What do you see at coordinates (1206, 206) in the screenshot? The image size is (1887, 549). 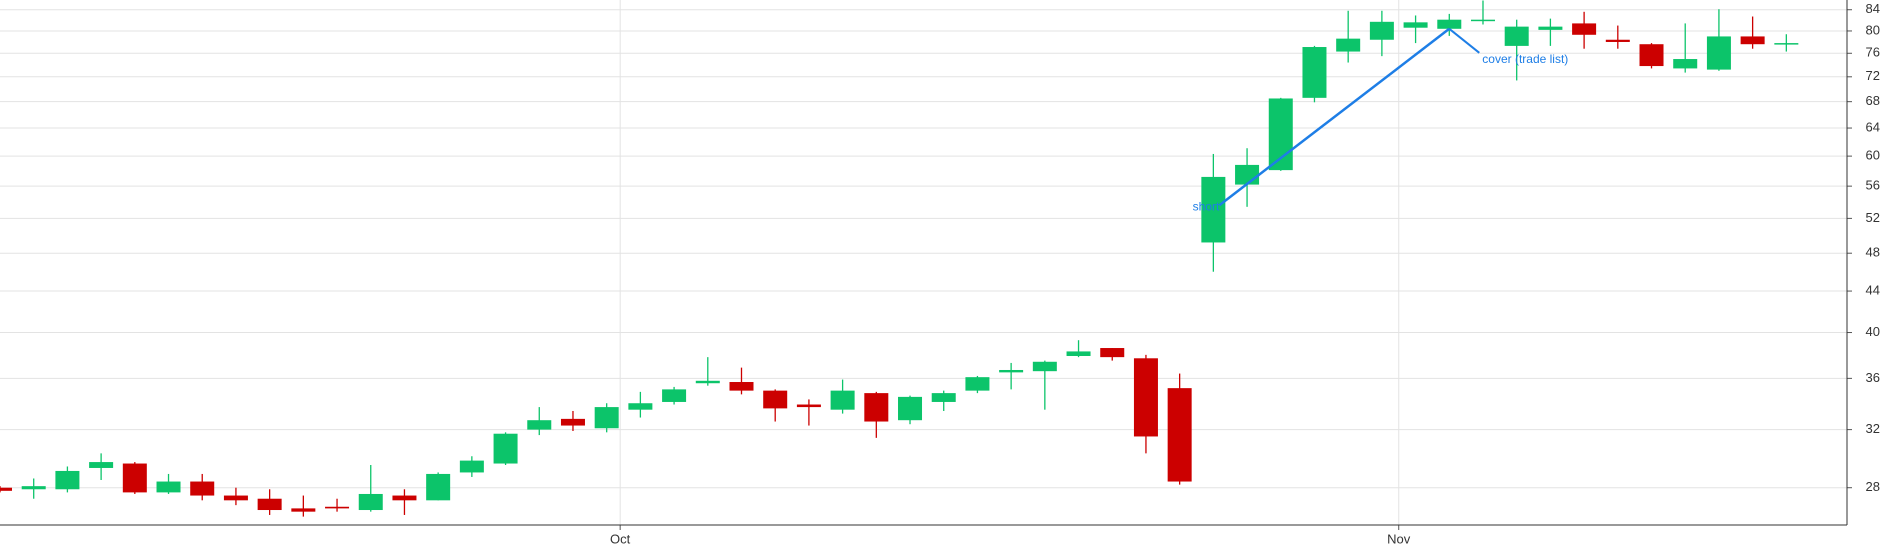 I see `annotation-label: short` at bounding box center [1206, 206].